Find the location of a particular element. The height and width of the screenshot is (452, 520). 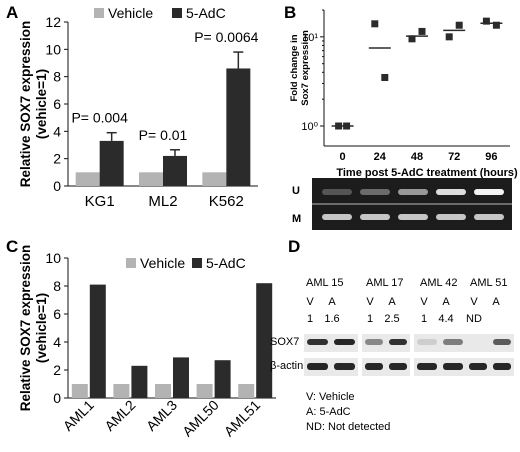

x-tick-label: 72 is located at coordinates (454, 157).